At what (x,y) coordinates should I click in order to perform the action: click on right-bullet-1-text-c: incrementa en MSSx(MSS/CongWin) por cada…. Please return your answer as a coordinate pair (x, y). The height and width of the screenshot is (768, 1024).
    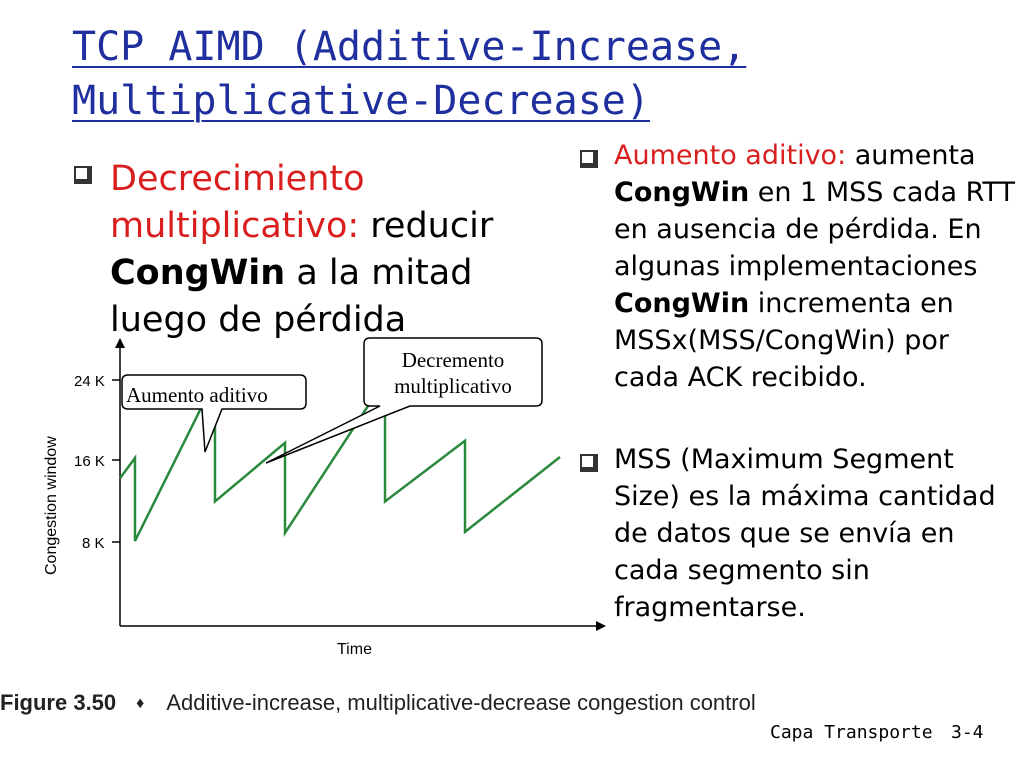
    Looking at the image, I should click on (784, 340).